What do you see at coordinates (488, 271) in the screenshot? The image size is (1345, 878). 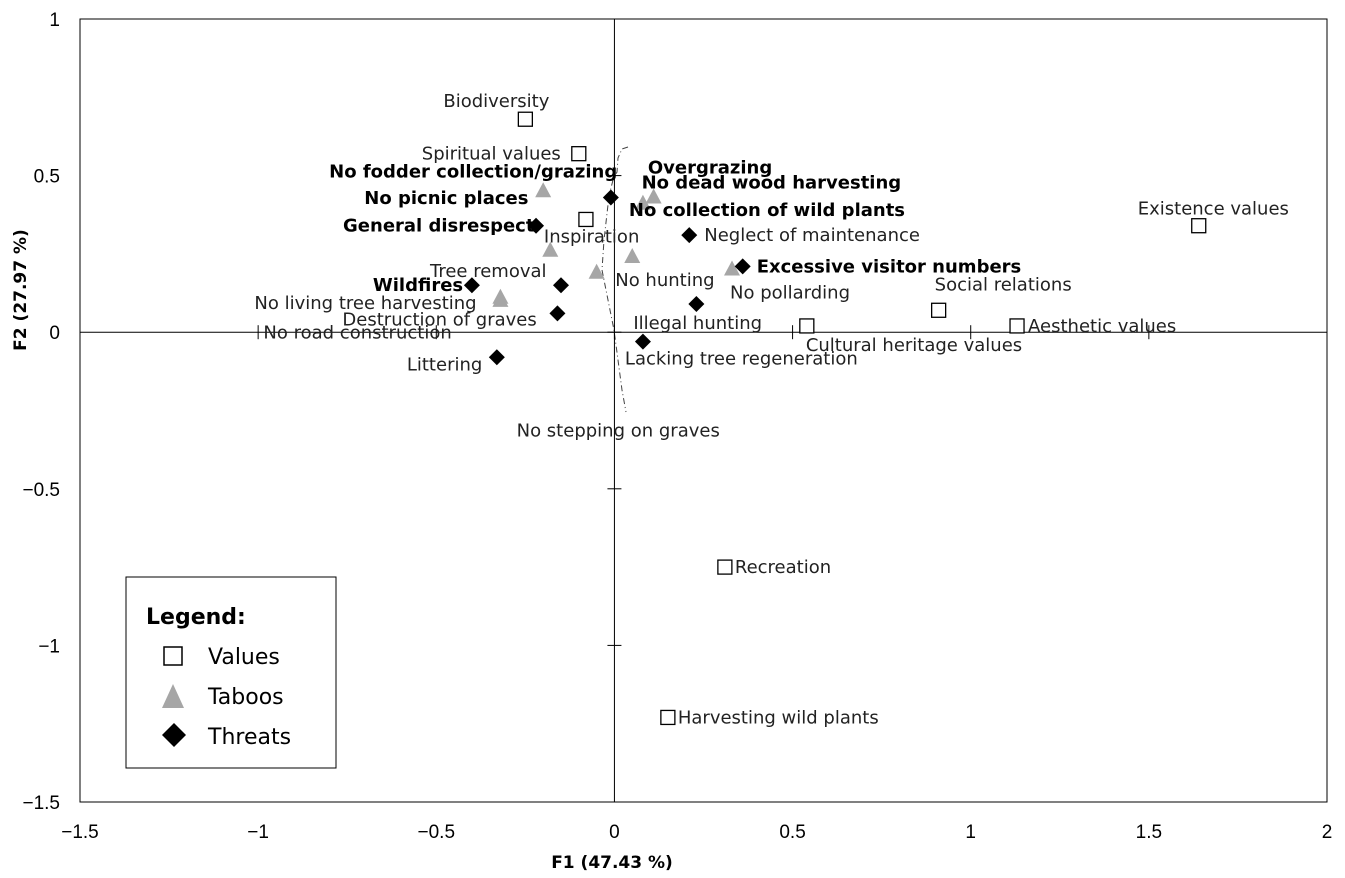 I see `label-tree-removal: Tree removal` at bounding box center [488, 271].